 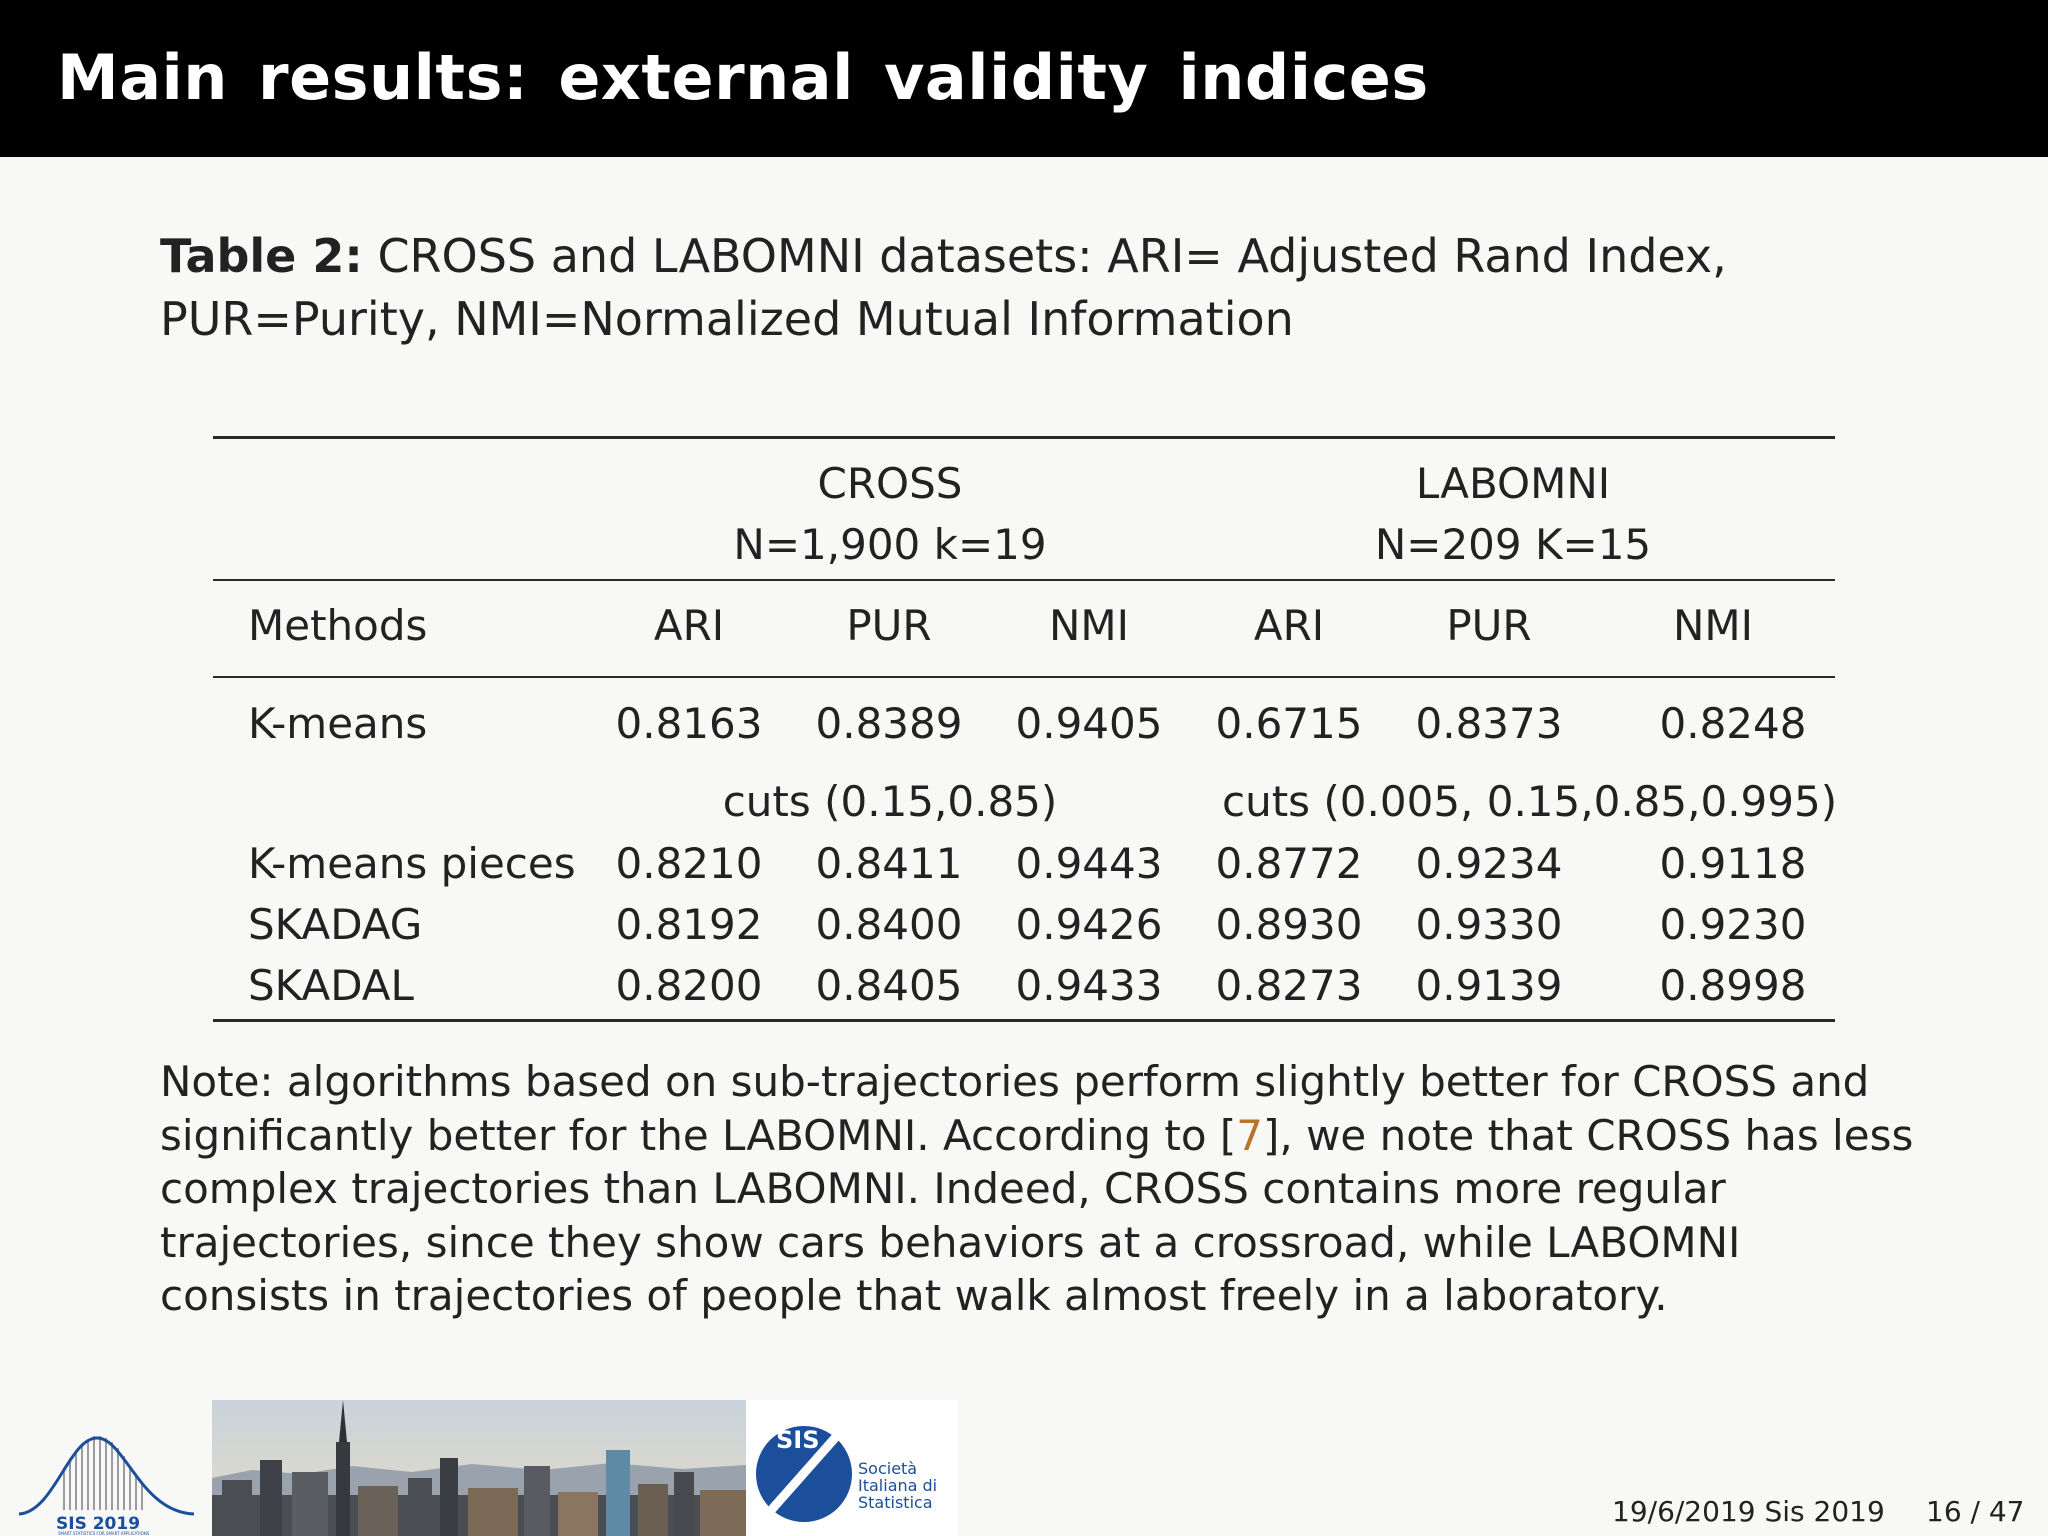 I want to click on cell-cross-ari: 0.8210, so click(x=689, y=863).